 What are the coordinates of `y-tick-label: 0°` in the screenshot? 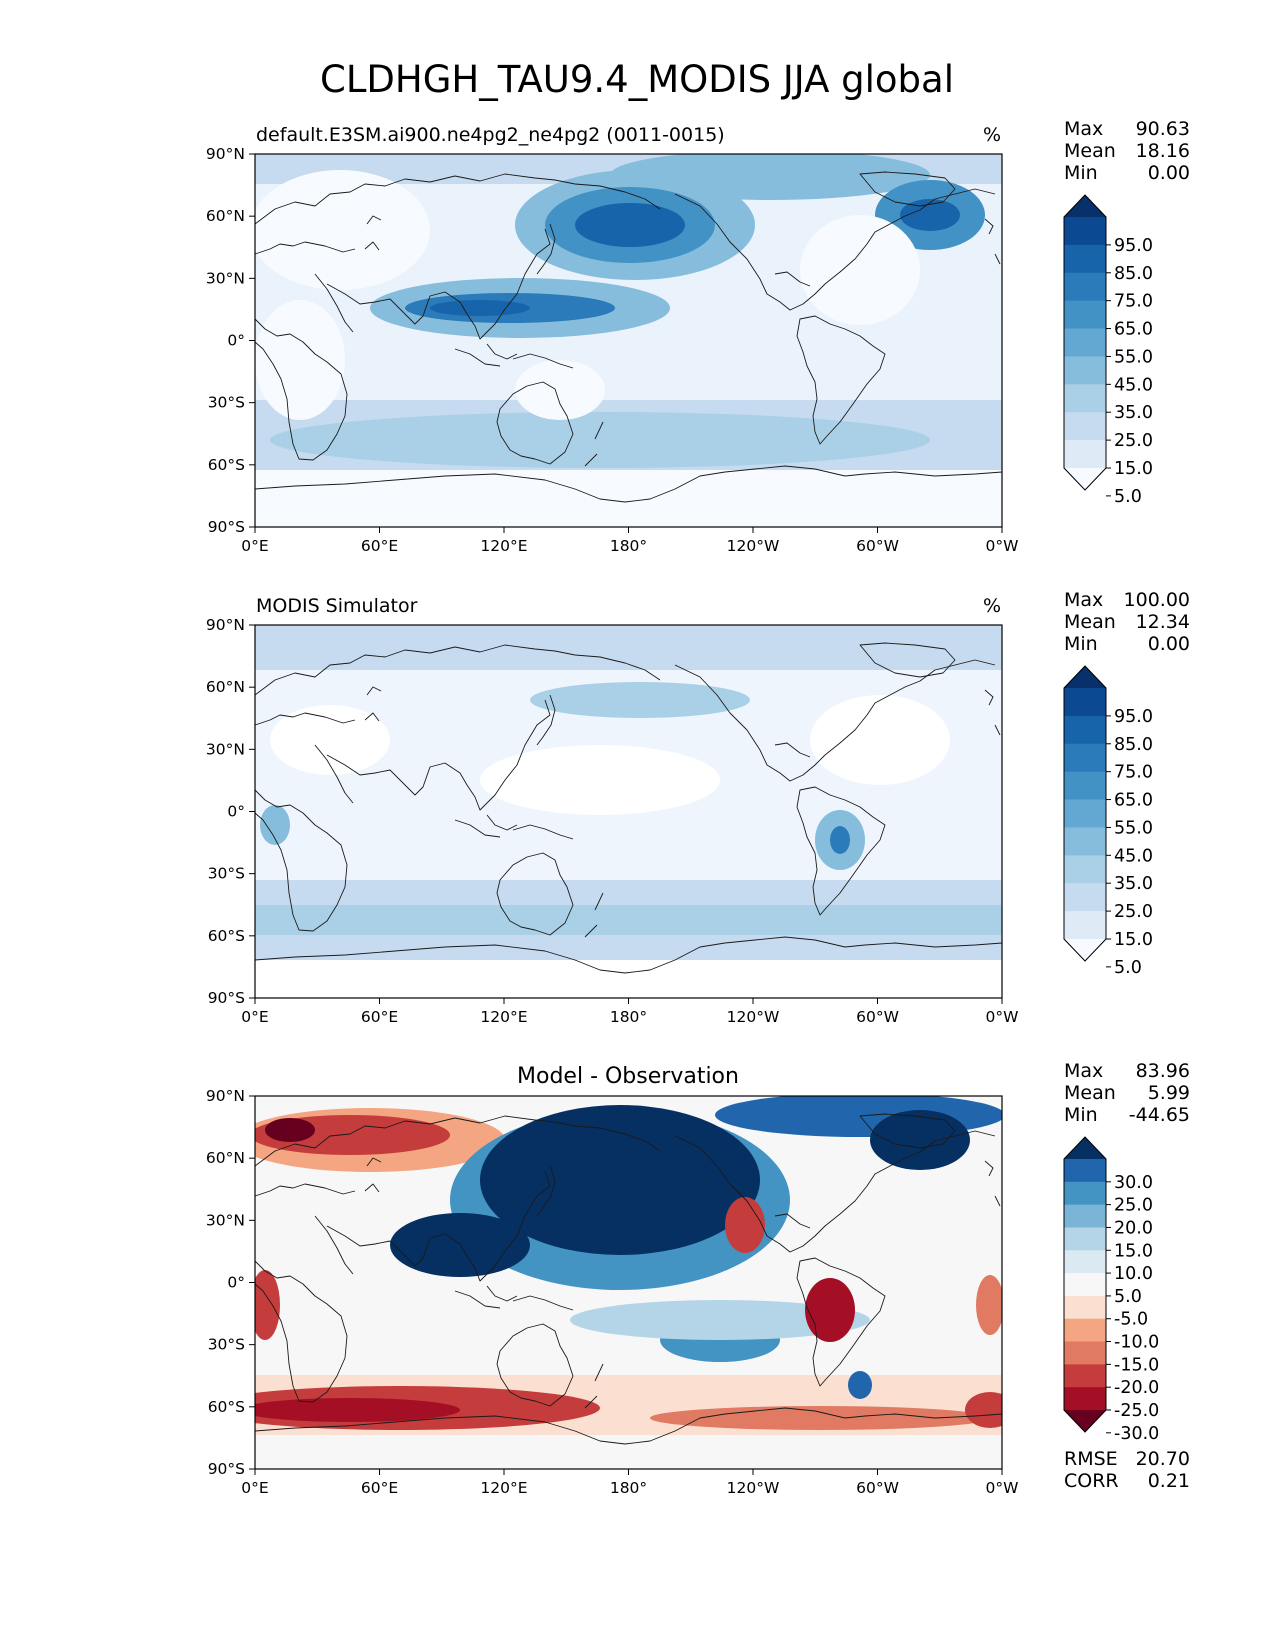 It's located at (236, 812).